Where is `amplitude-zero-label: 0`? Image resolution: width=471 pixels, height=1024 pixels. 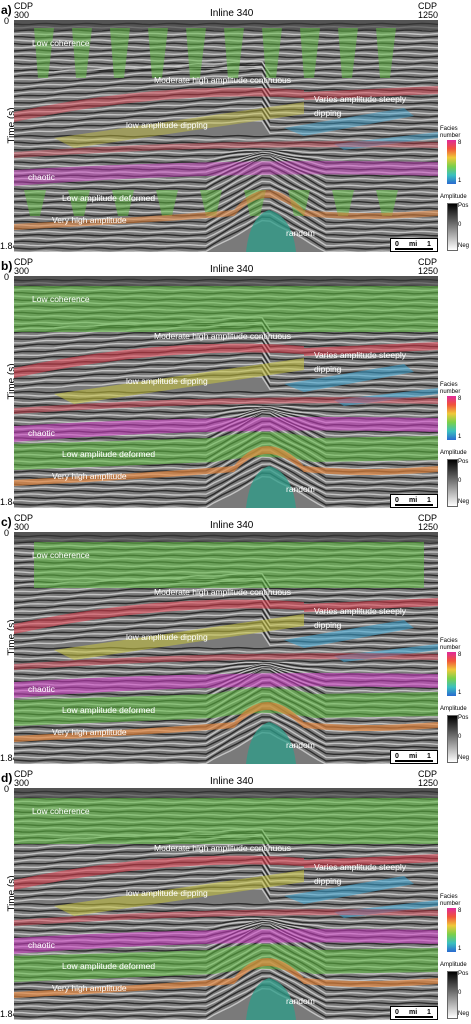
amplitude-zero-label: 0 is located at coordinates (460, 481).